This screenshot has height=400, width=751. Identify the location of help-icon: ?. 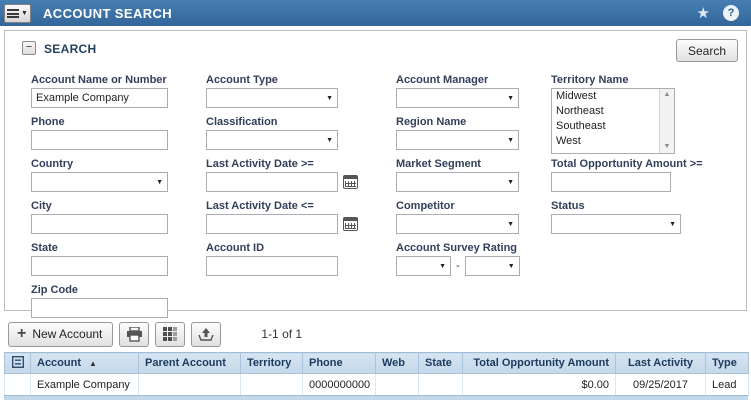
(731, 13).